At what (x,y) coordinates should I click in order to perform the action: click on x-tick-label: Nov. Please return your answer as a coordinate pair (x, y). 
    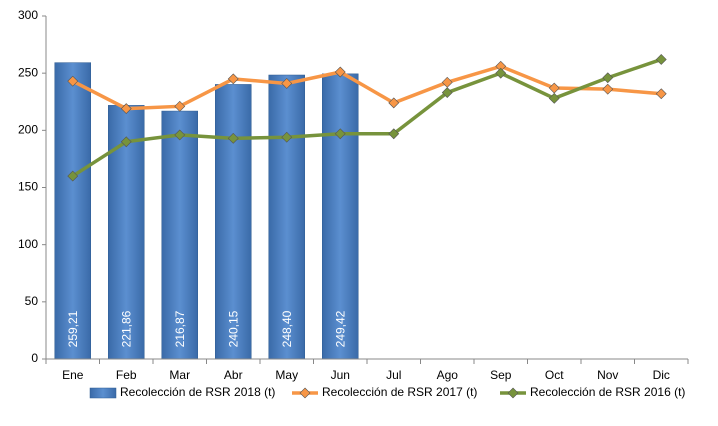
    Looking at the image, I should click on (607, 375).